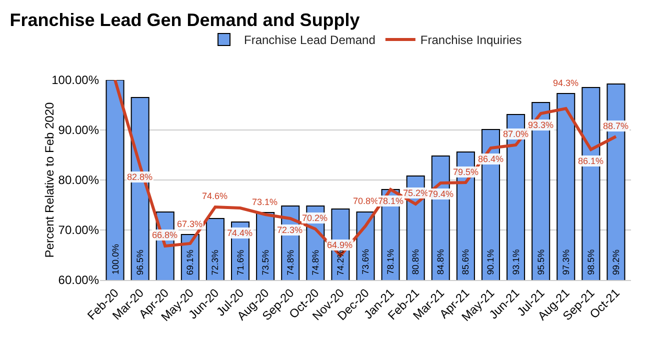  I want to click on y-tick-label: 70.00%, so click(79, 230).